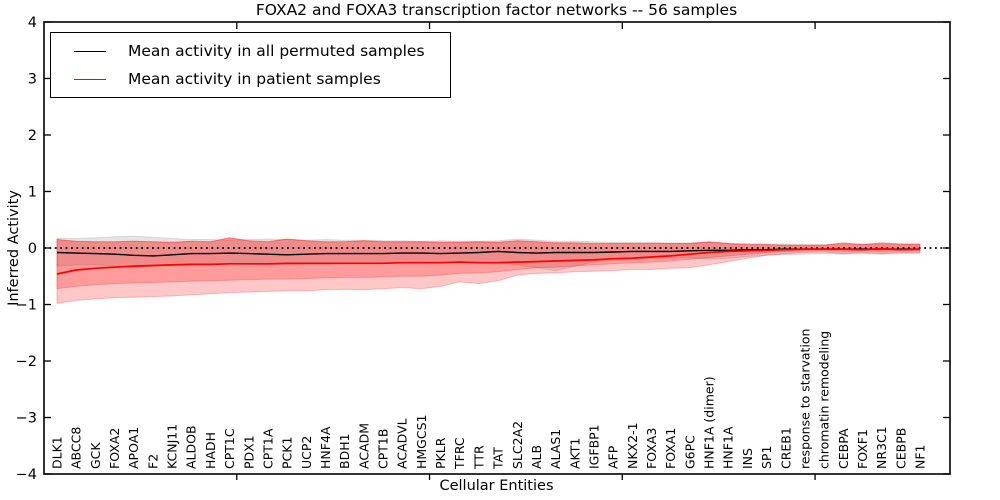 This screenshot has height=500, width=1000. Describe the element at coordinates (14, 248) in the screenshot. I see `y-axis-label: Inferred Activity` at that location.